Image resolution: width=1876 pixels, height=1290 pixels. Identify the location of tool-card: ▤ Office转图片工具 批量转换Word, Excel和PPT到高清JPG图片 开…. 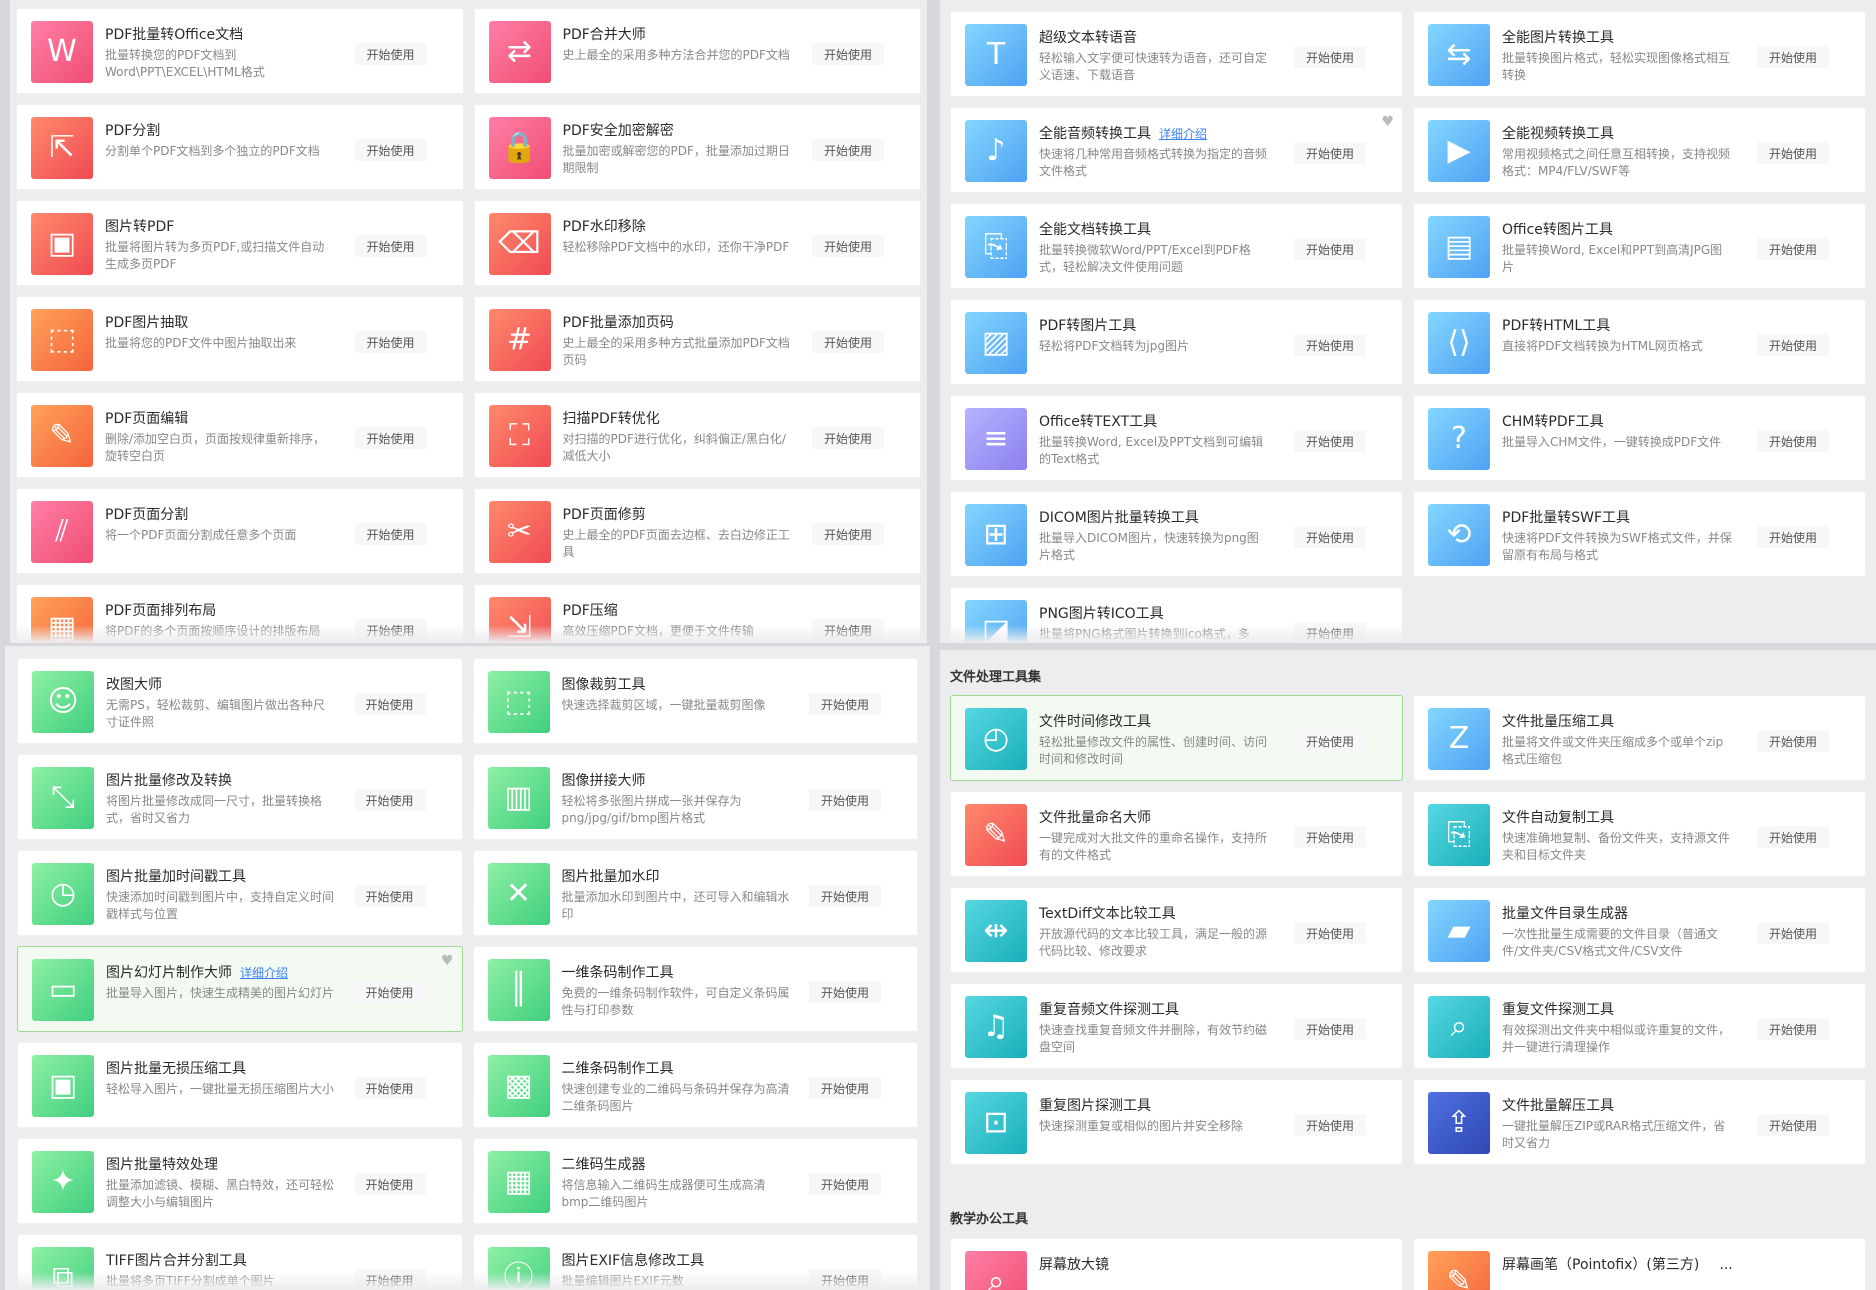
(1639, 246).